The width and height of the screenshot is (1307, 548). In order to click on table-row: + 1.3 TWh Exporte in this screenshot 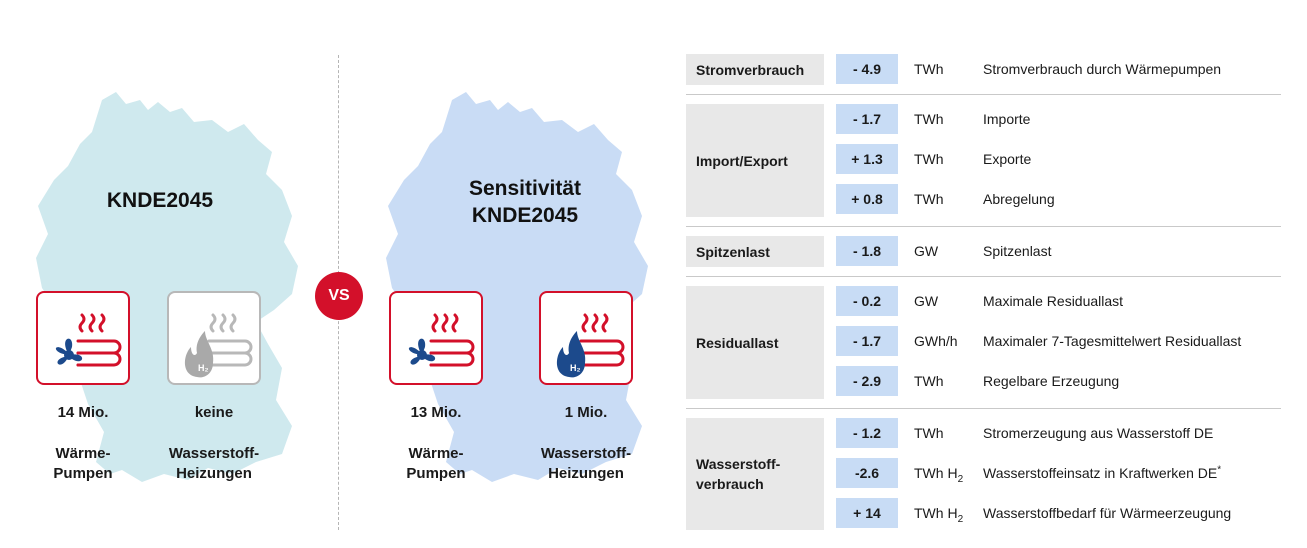, I will do `click(983, 155)`.